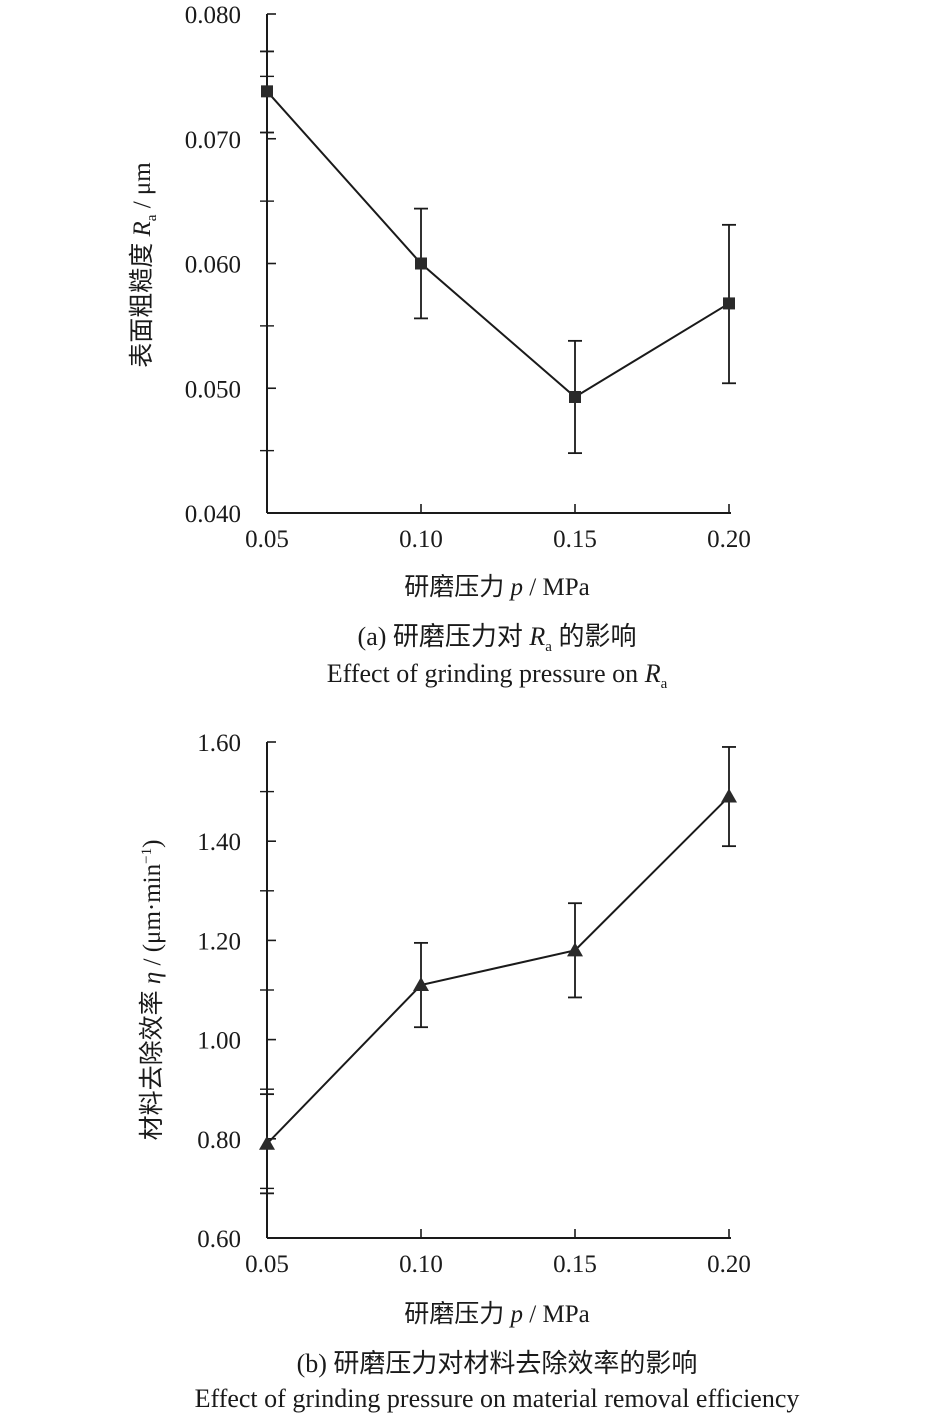 The width and height of the screenshot is (945, 1418). What do you see at coordinates (213, 140) in the screenshot?
I see `y-tick-label: 0.070` at bounding box center [213, 140].